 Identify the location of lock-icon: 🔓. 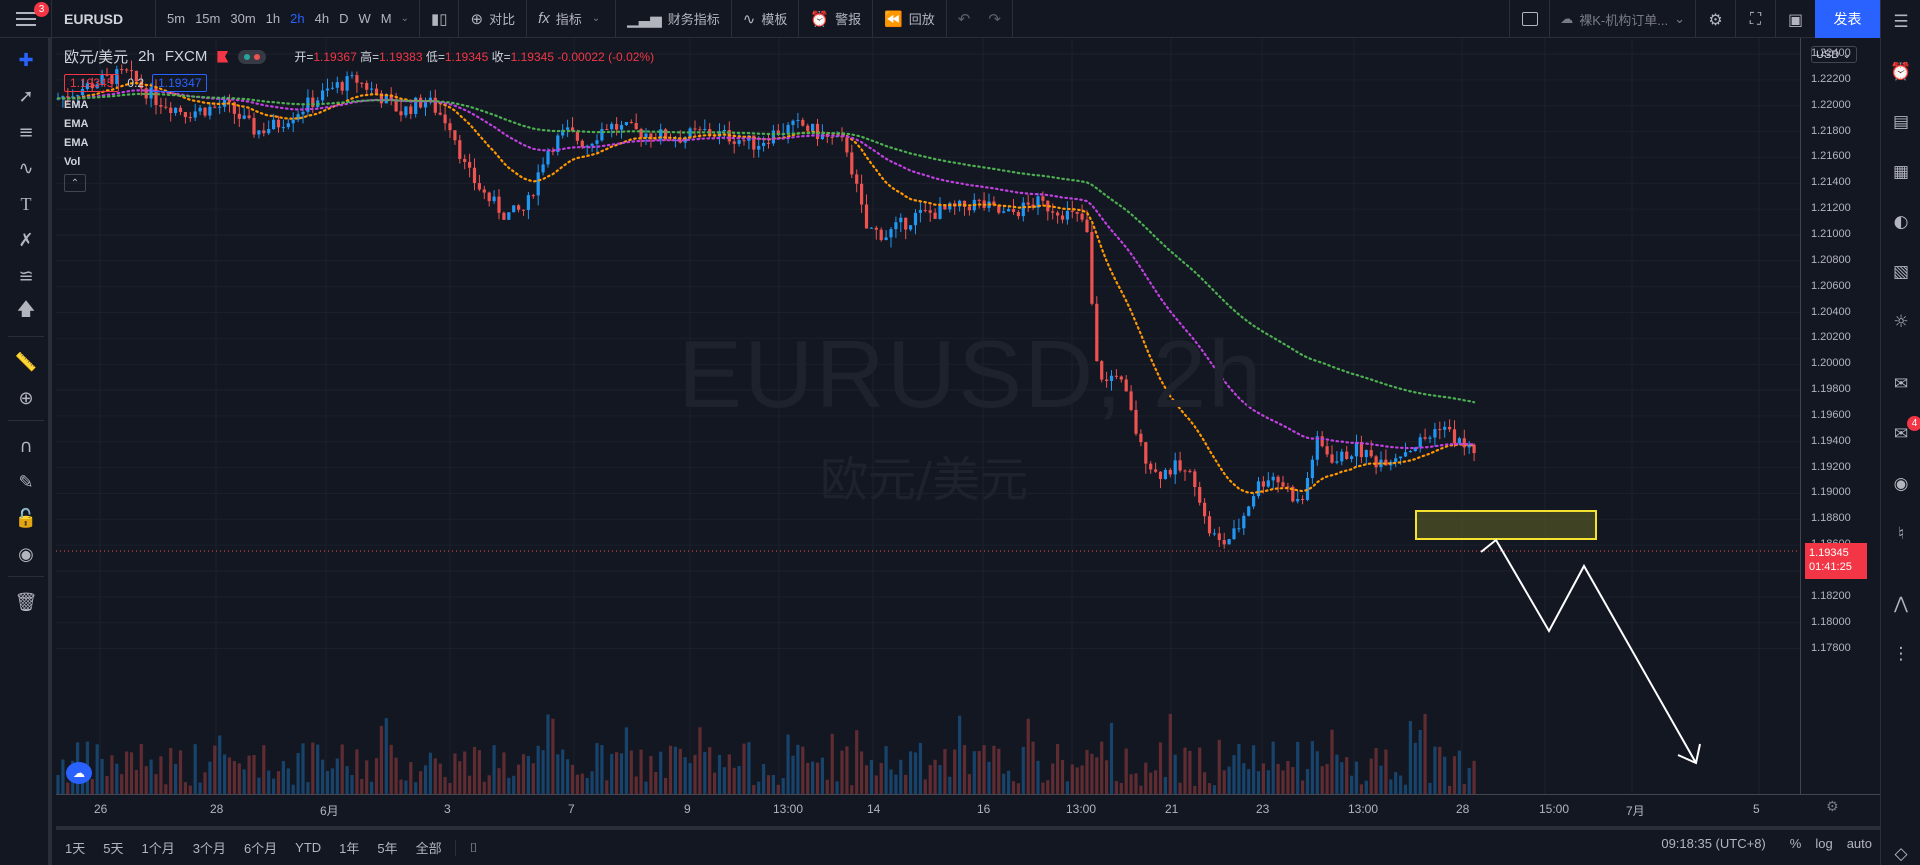
(26, 518).